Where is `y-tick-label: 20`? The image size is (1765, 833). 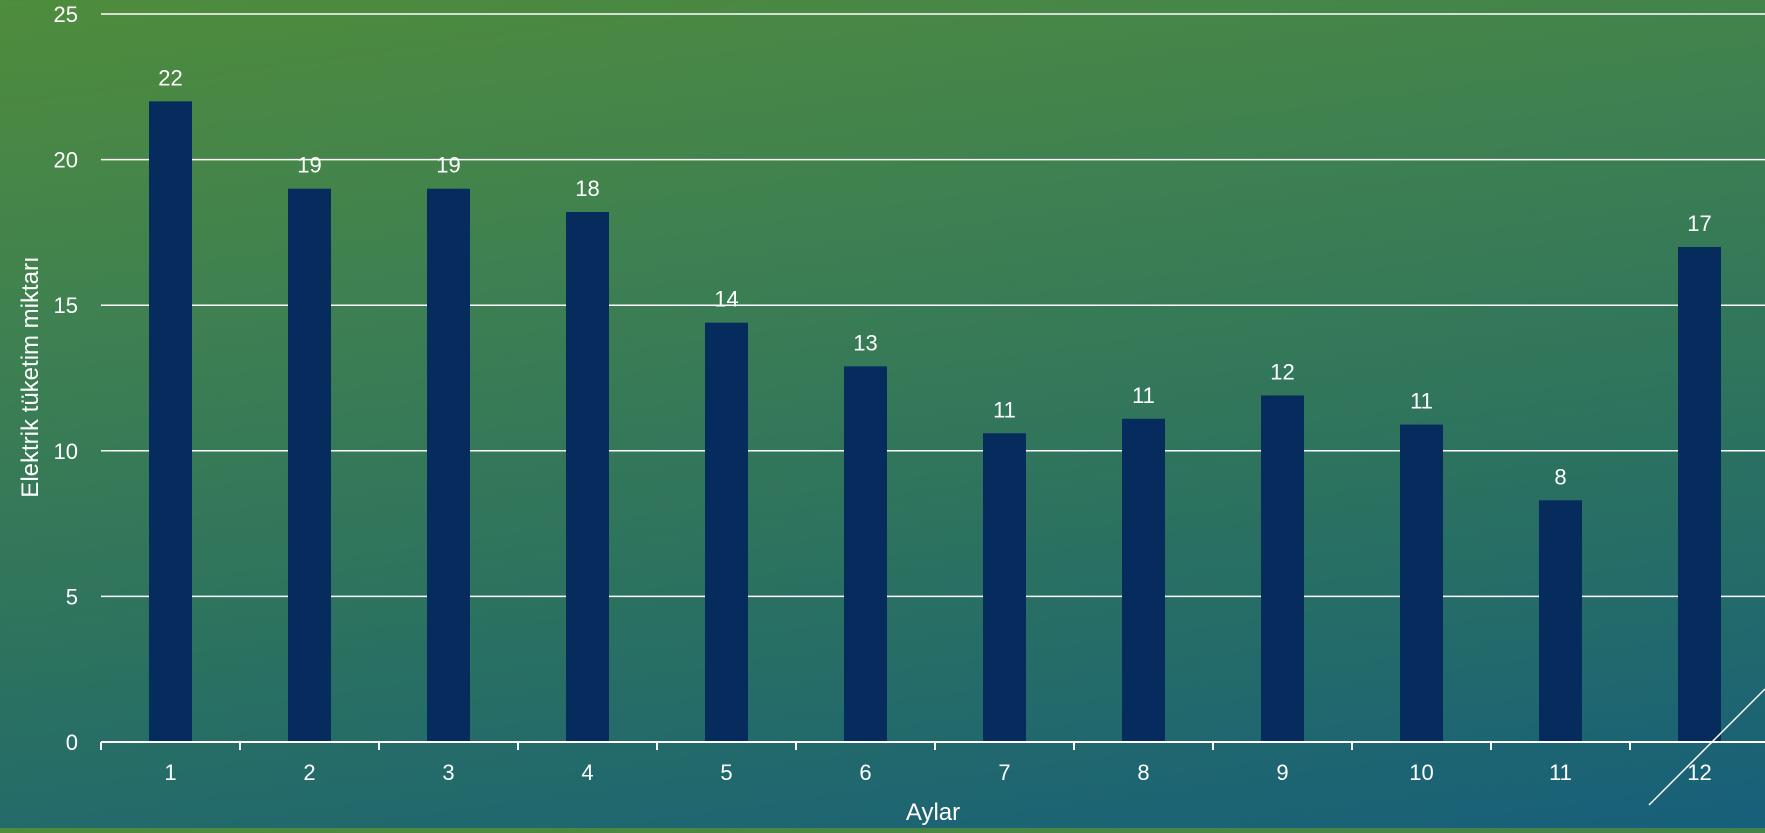 y-tick-label: 20 is located at coordinates (66, 160).